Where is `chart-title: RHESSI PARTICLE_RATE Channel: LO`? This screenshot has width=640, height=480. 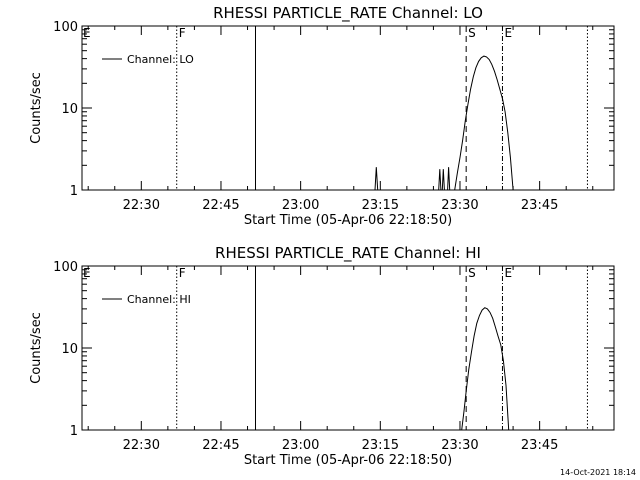
chart-title: RHESSI PARTICLE_RATE Channel: LO is located at coordinates (348, 13).